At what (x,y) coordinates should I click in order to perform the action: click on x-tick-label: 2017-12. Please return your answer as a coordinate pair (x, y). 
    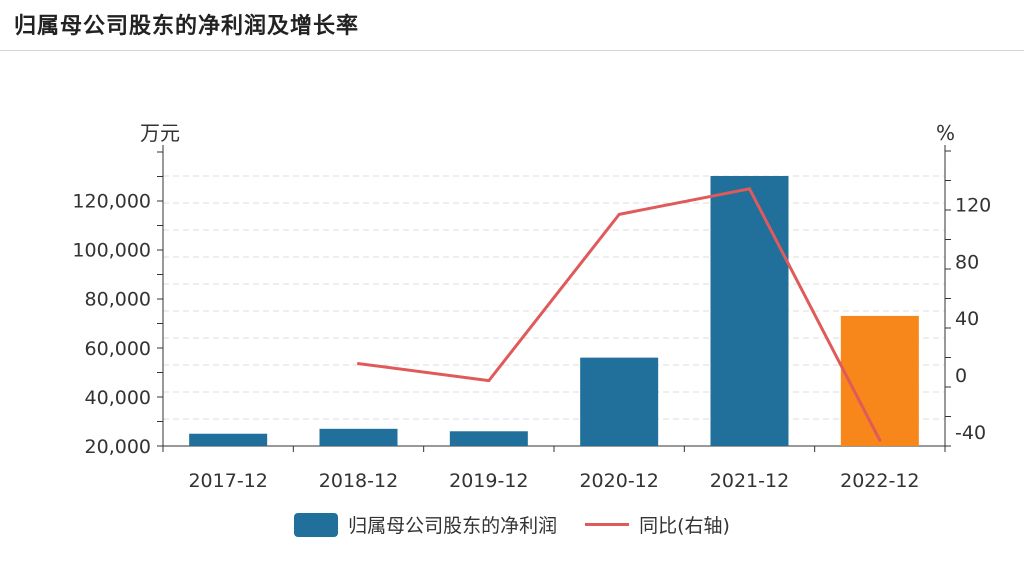
    Looking at the image, I should click on (227, 481).